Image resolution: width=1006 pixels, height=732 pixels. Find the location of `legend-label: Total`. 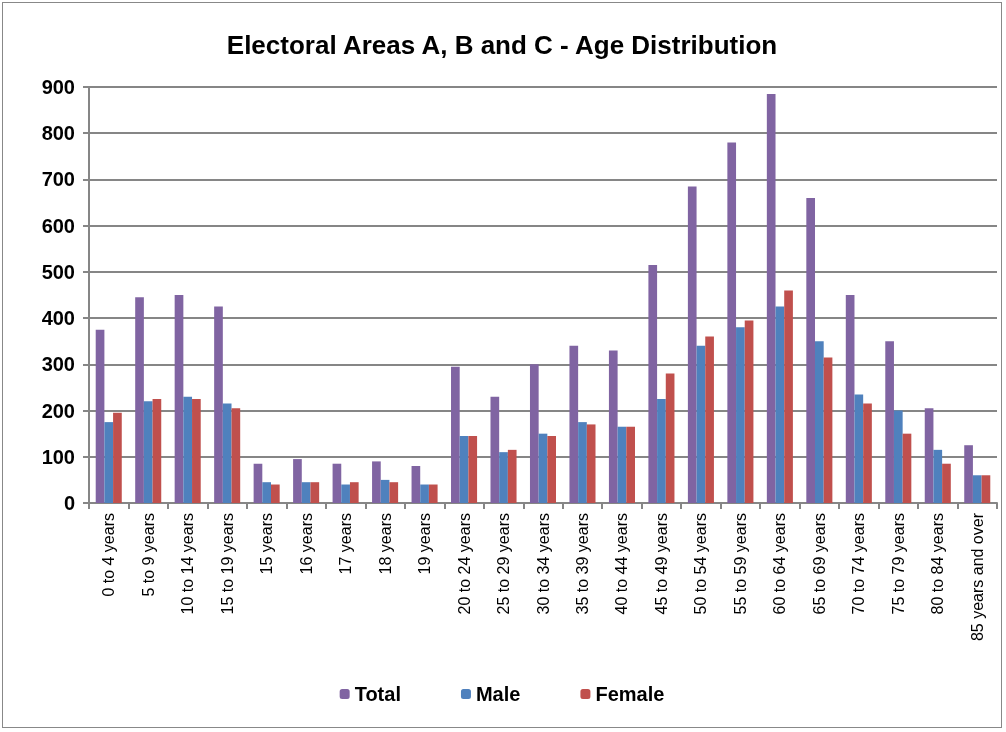

legend-label: Total is located at coordinates (377, 694).